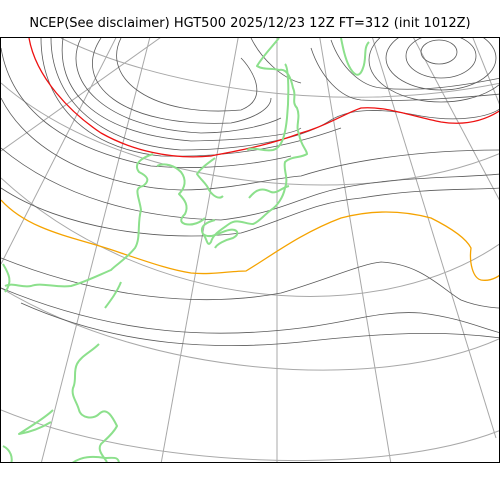  I want to click on coastline-alaska-peninsula, so click(269, 192).